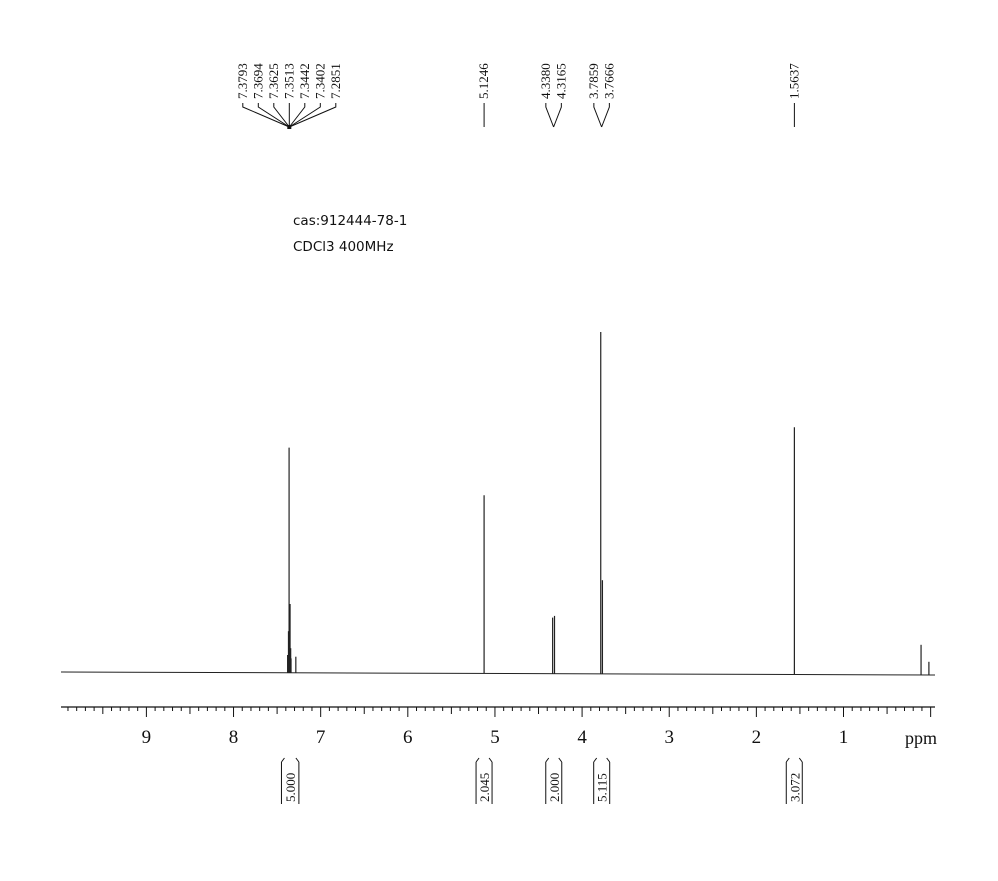 The height and width of the screenshot is (881, 998). Describe the element at coordinates (498, 673) in the screenshot. I see `spectrum-baseline` at that location.